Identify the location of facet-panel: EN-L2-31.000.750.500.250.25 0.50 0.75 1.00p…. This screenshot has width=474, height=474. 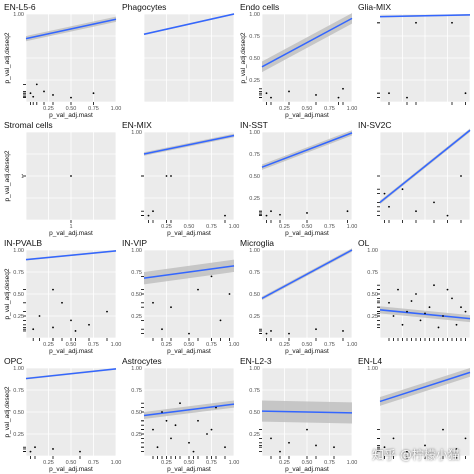
(298, 414).